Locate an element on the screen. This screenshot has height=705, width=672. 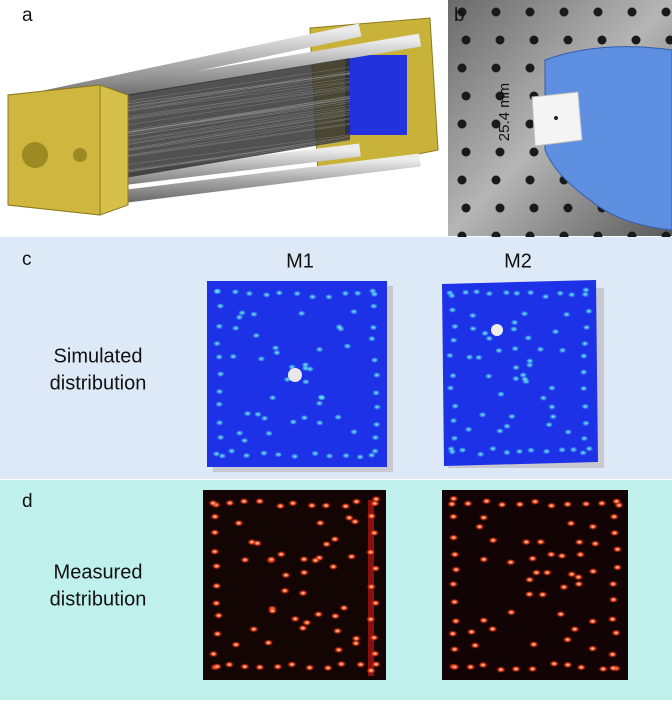
meas-face-m1 is located at coordinates (294, 585).